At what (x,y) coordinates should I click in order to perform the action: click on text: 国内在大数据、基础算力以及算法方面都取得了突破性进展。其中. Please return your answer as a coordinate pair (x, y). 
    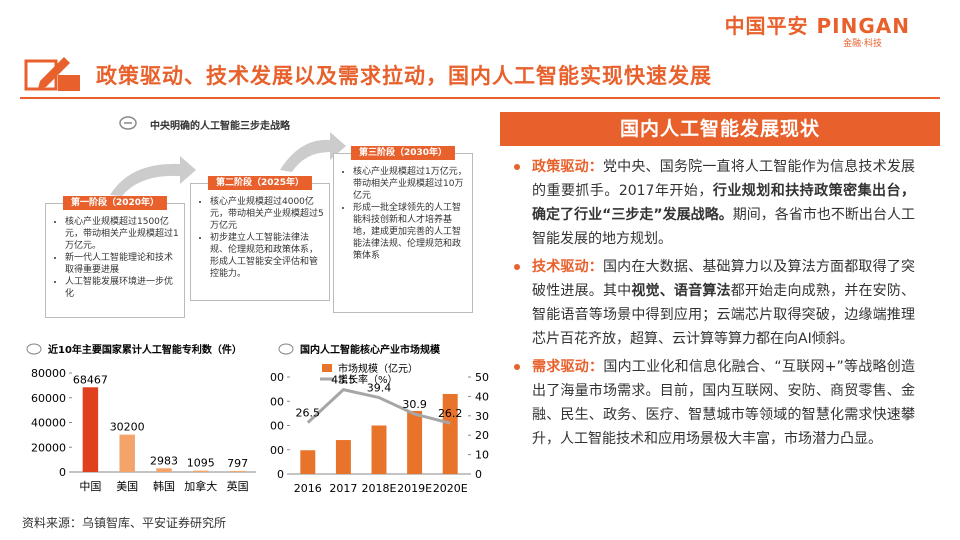
    Looking at the image, I should click on (724, 279).